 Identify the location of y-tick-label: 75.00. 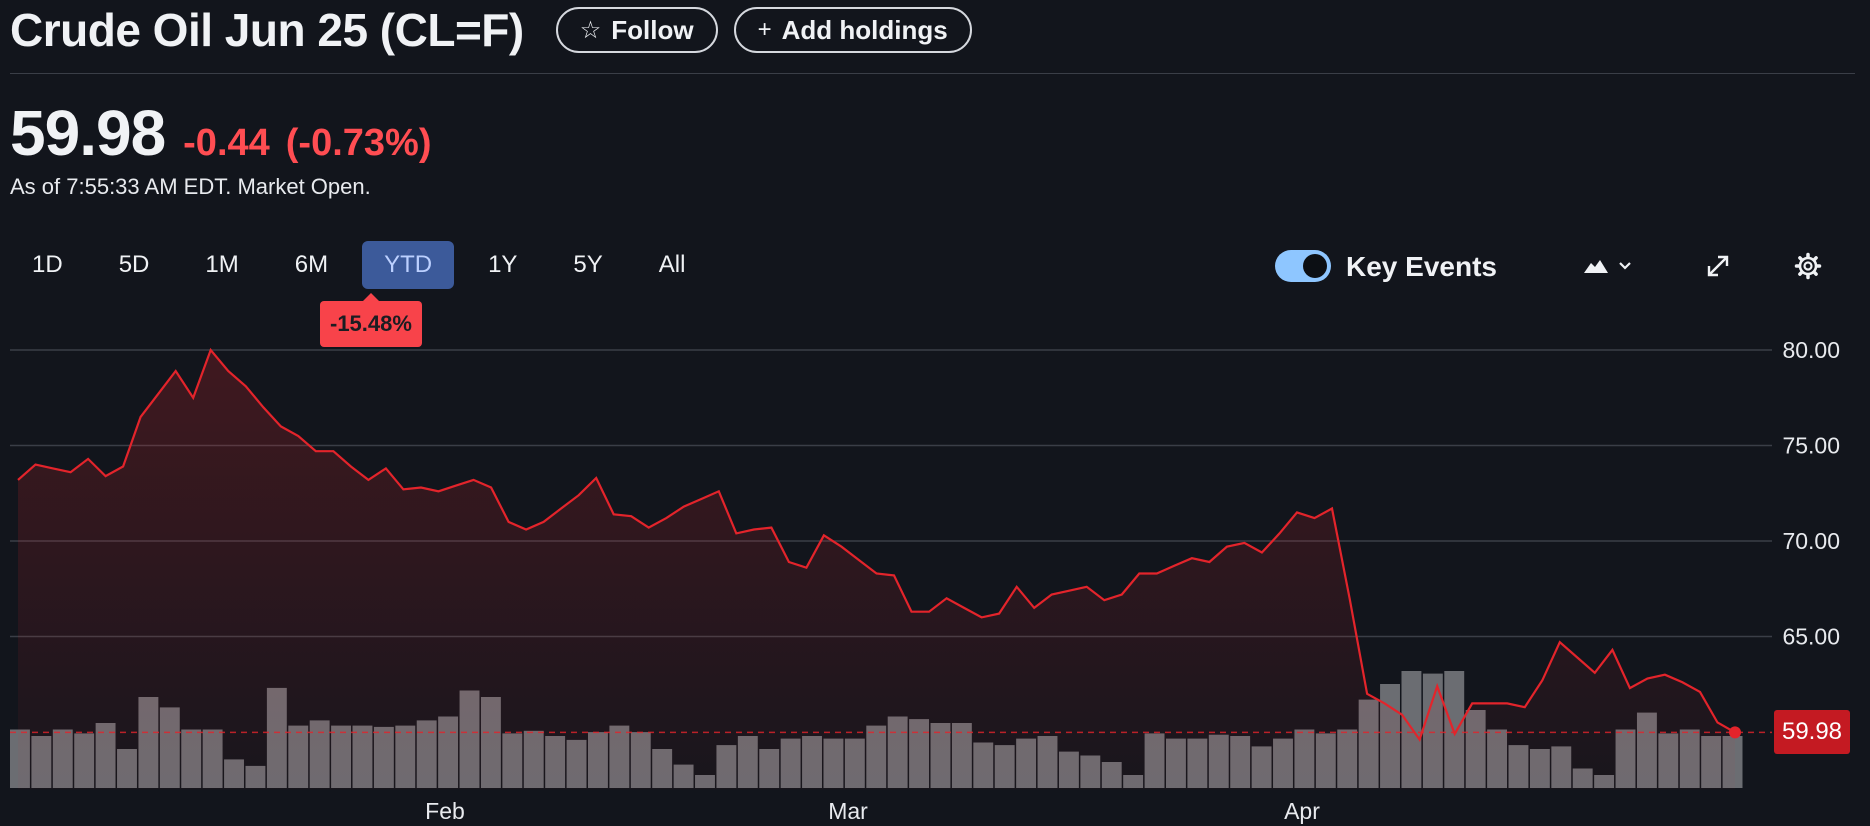
(1811, 446).